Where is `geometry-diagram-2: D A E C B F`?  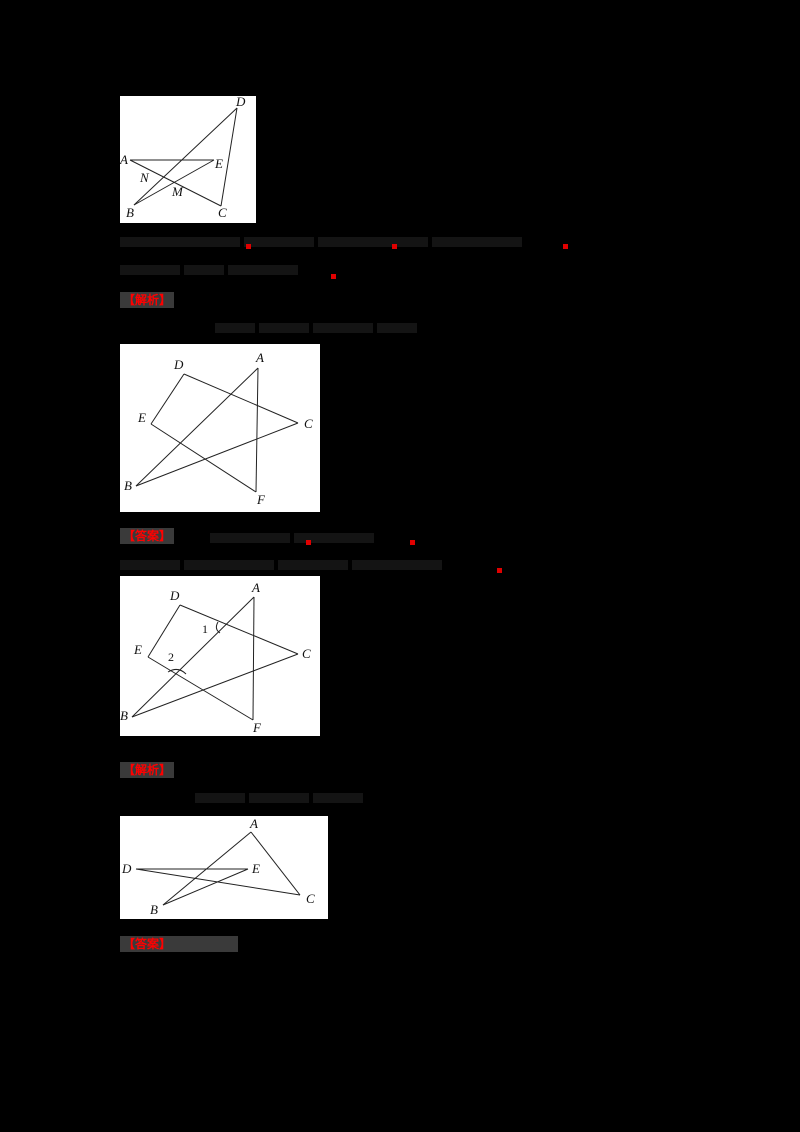 geometry-diagram-2: D A E C B F is located at coordinates (218, 428).